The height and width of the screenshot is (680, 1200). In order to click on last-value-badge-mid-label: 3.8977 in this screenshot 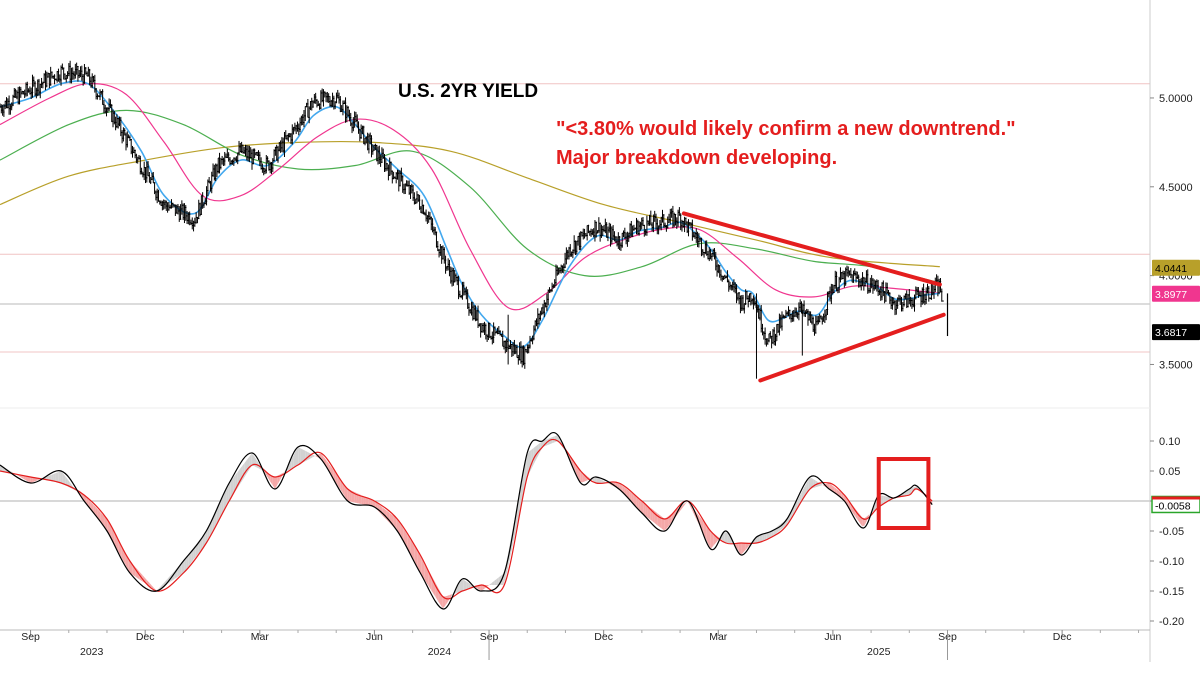, I will do `click(1171, 295)`.